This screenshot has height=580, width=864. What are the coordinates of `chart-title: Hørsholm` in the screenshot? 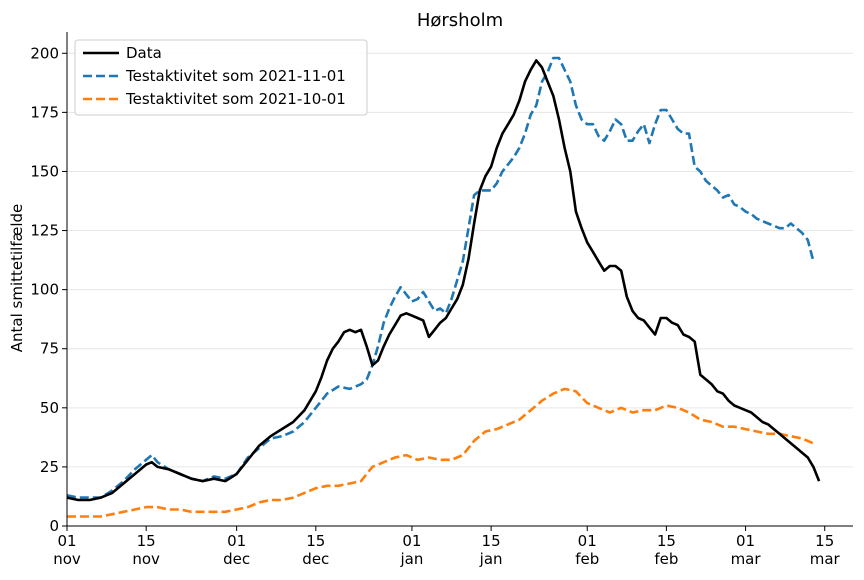 It's located at (460, 20).